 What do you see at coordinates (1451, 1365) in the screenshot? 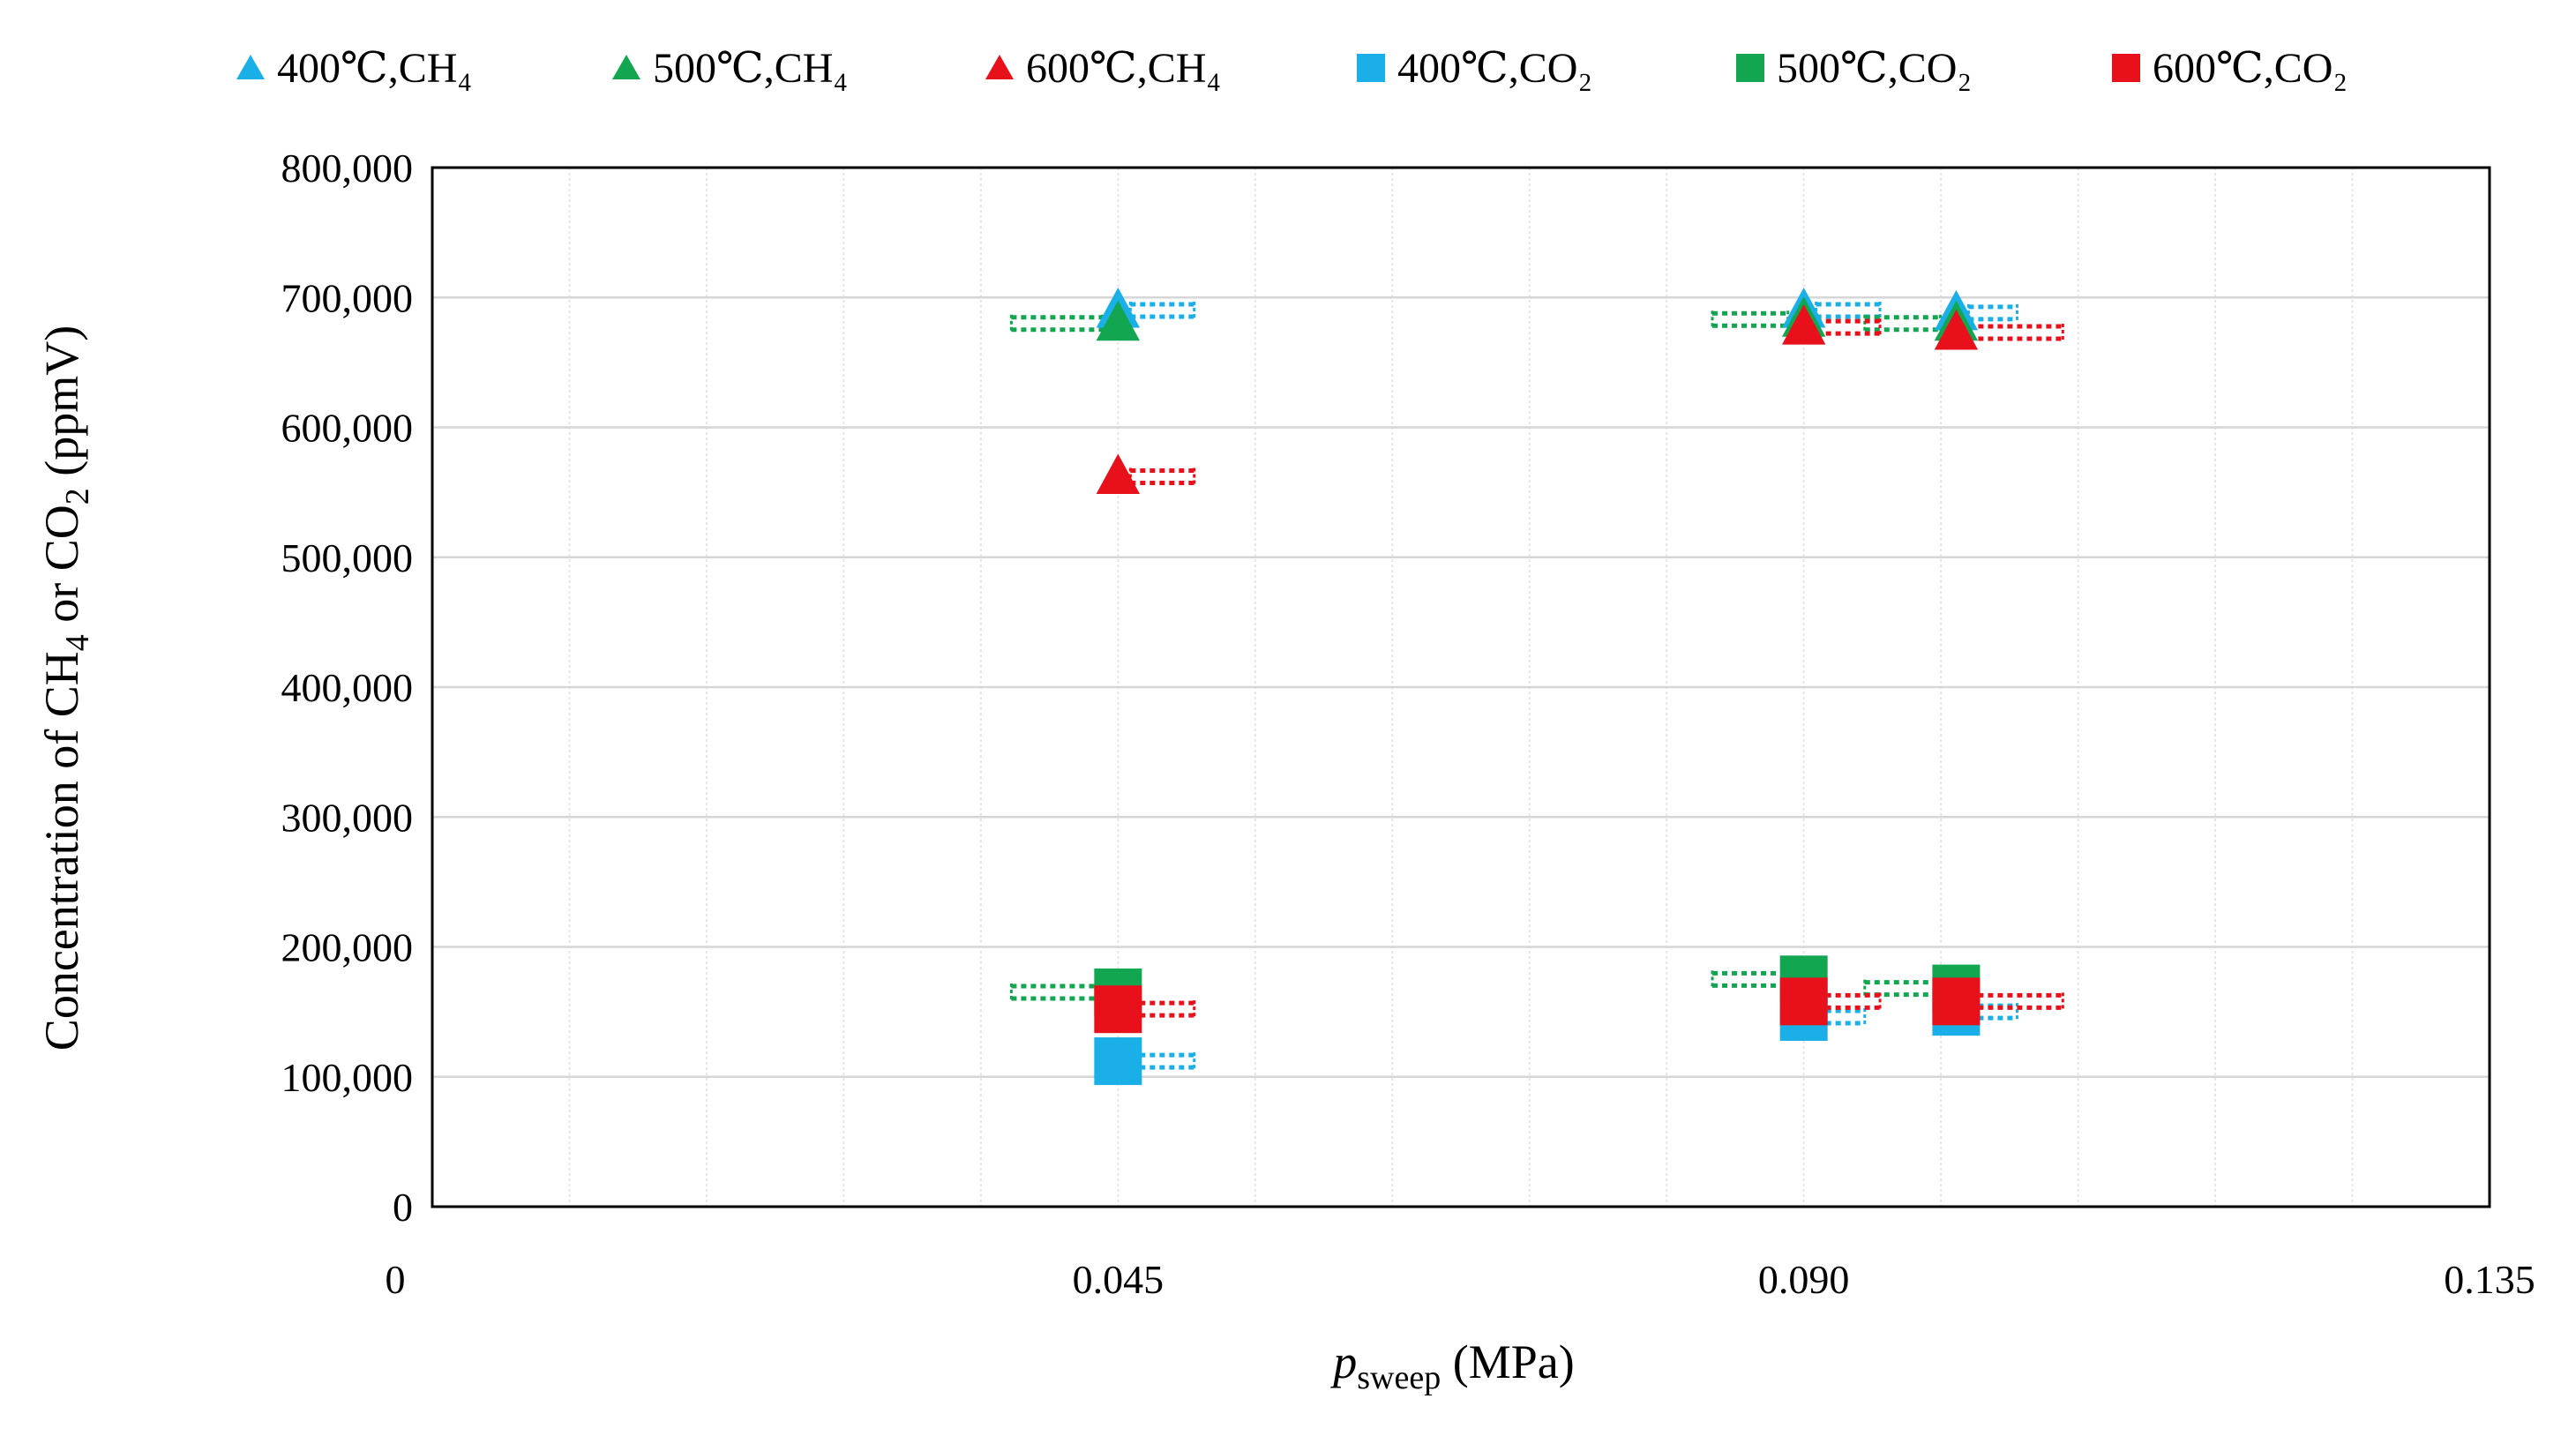
I see `x-axis-title: psweep (MPa)` at bounding box center [1451, 1365].